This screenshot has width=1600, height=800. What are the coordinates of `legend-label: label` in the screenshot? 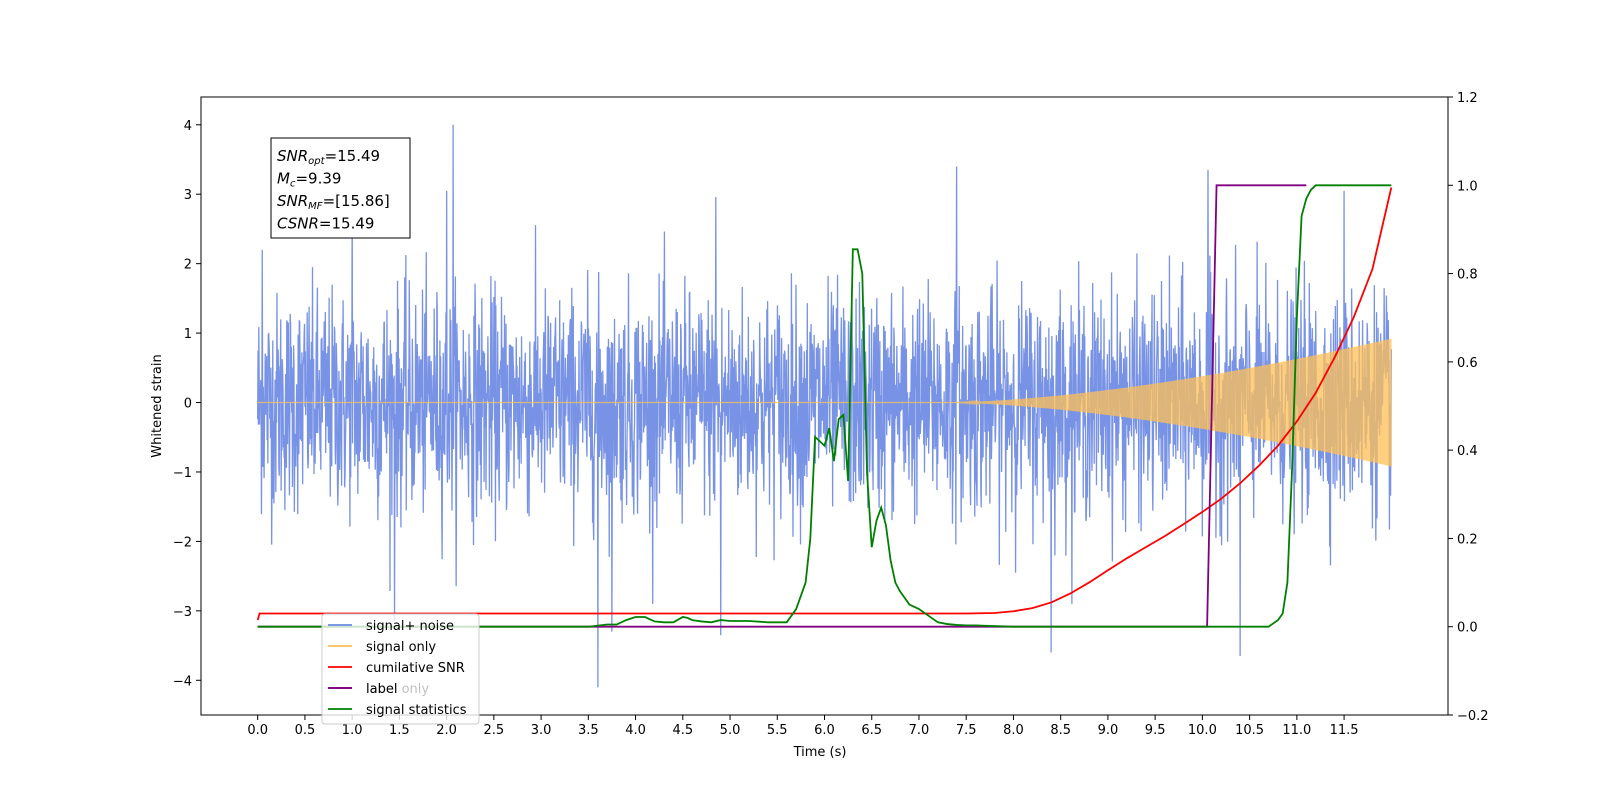 It's located at (381, 689).